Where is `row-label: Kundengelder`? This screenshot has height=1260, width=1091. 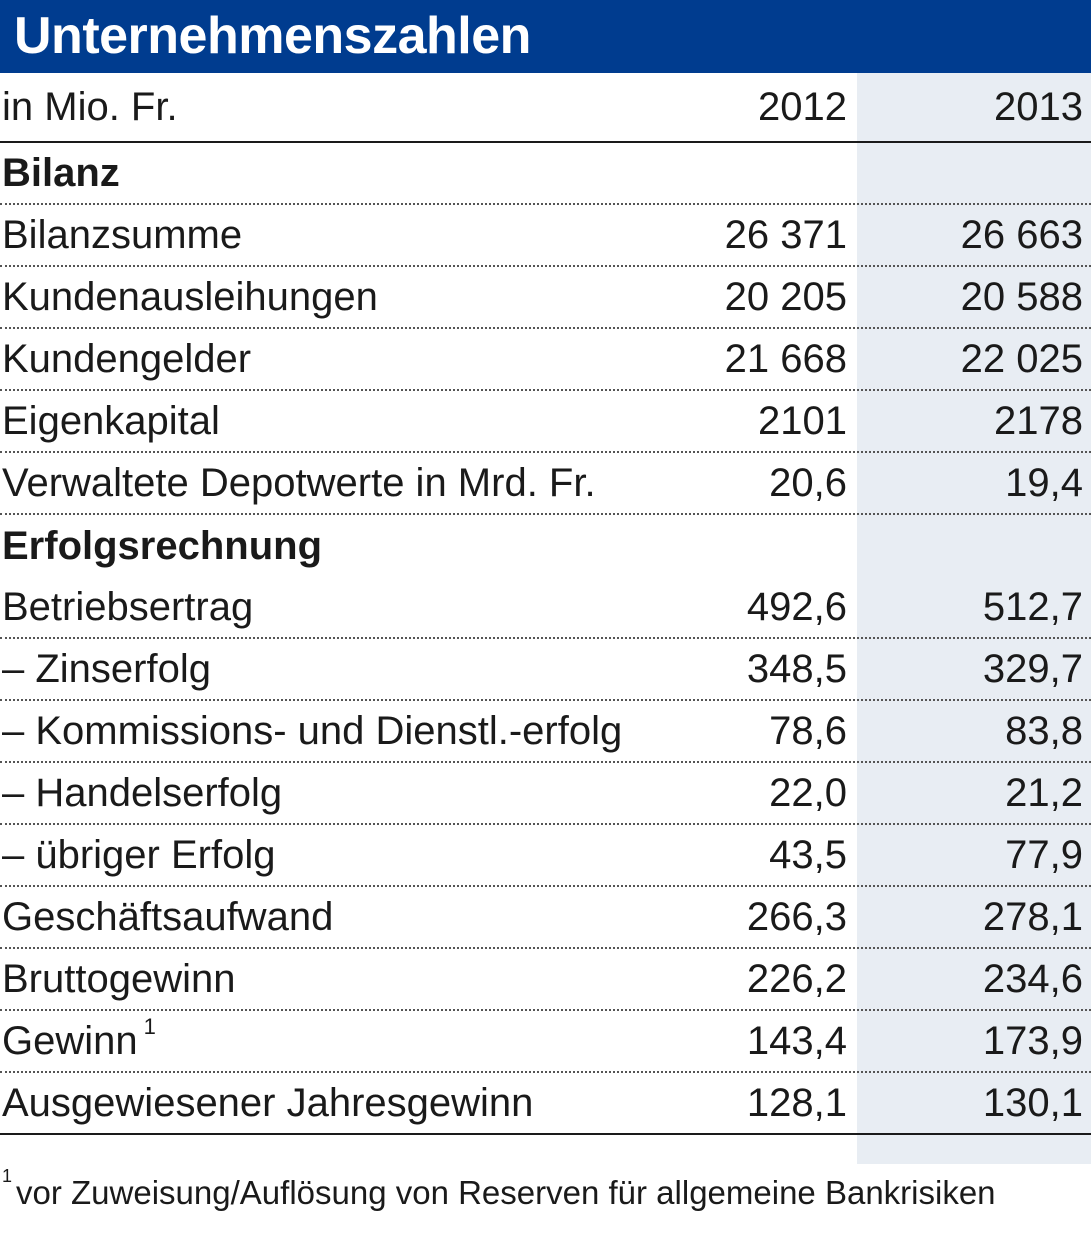 row-label: Kundengelder is located at coordinates (126, 359).